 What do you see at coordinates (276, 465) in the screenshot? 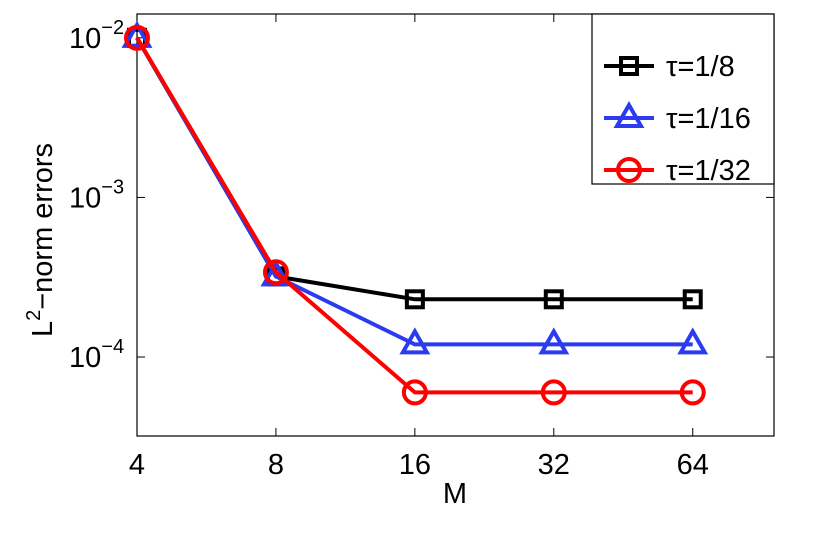
I see `x-tick-label: 8` at bounding box center [276, 465].